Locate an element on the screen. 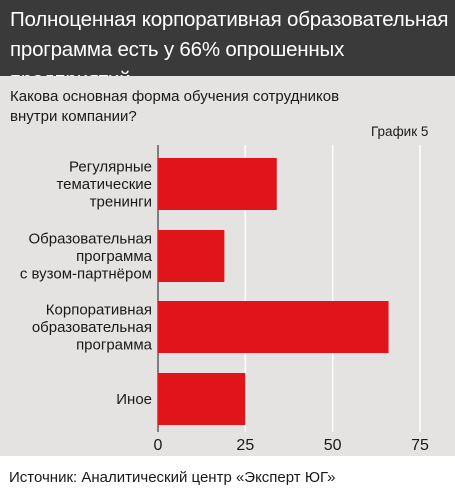  x-tick-label: 50 is located at coordinates (333, 445).